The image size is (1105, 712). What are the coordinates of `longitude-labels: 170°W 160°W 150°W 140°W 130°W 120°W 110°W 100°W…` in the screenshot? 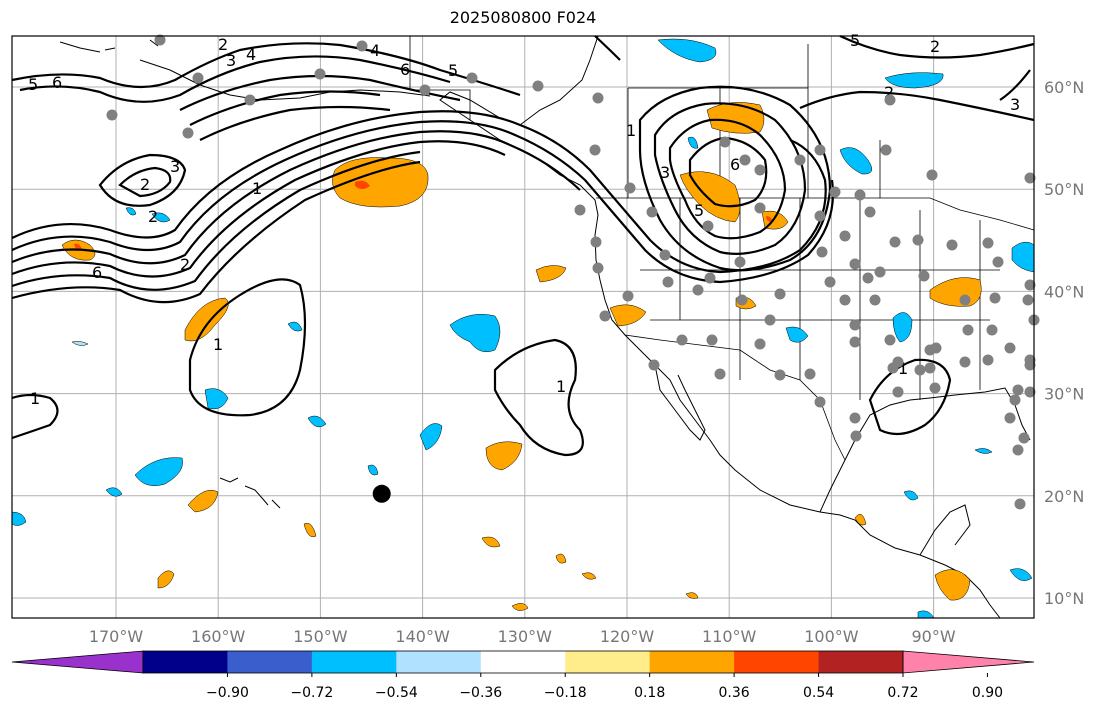 It's located at (522, 636).